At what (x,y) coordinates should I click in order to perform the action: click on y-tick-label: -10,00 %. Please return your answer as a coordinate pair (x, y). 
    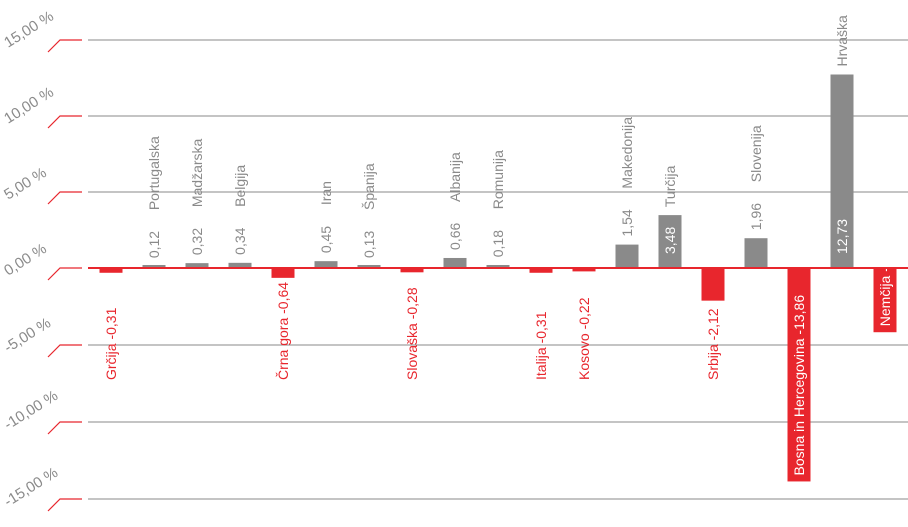
    Looking at the image, I should click on (31, 410).